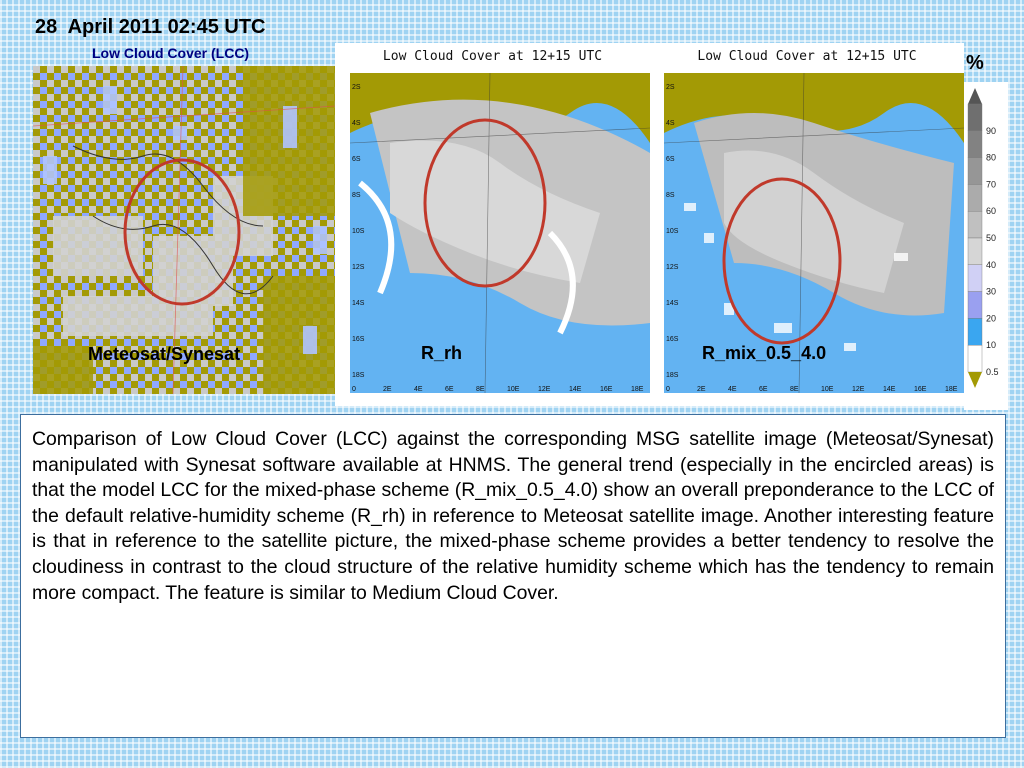 This screenshot has height=768, width=1024. What do you see at coordinates (991, 131) in the screenshot?
I see `colorbar-tick-label: 90` at bounding box center [991, 131].